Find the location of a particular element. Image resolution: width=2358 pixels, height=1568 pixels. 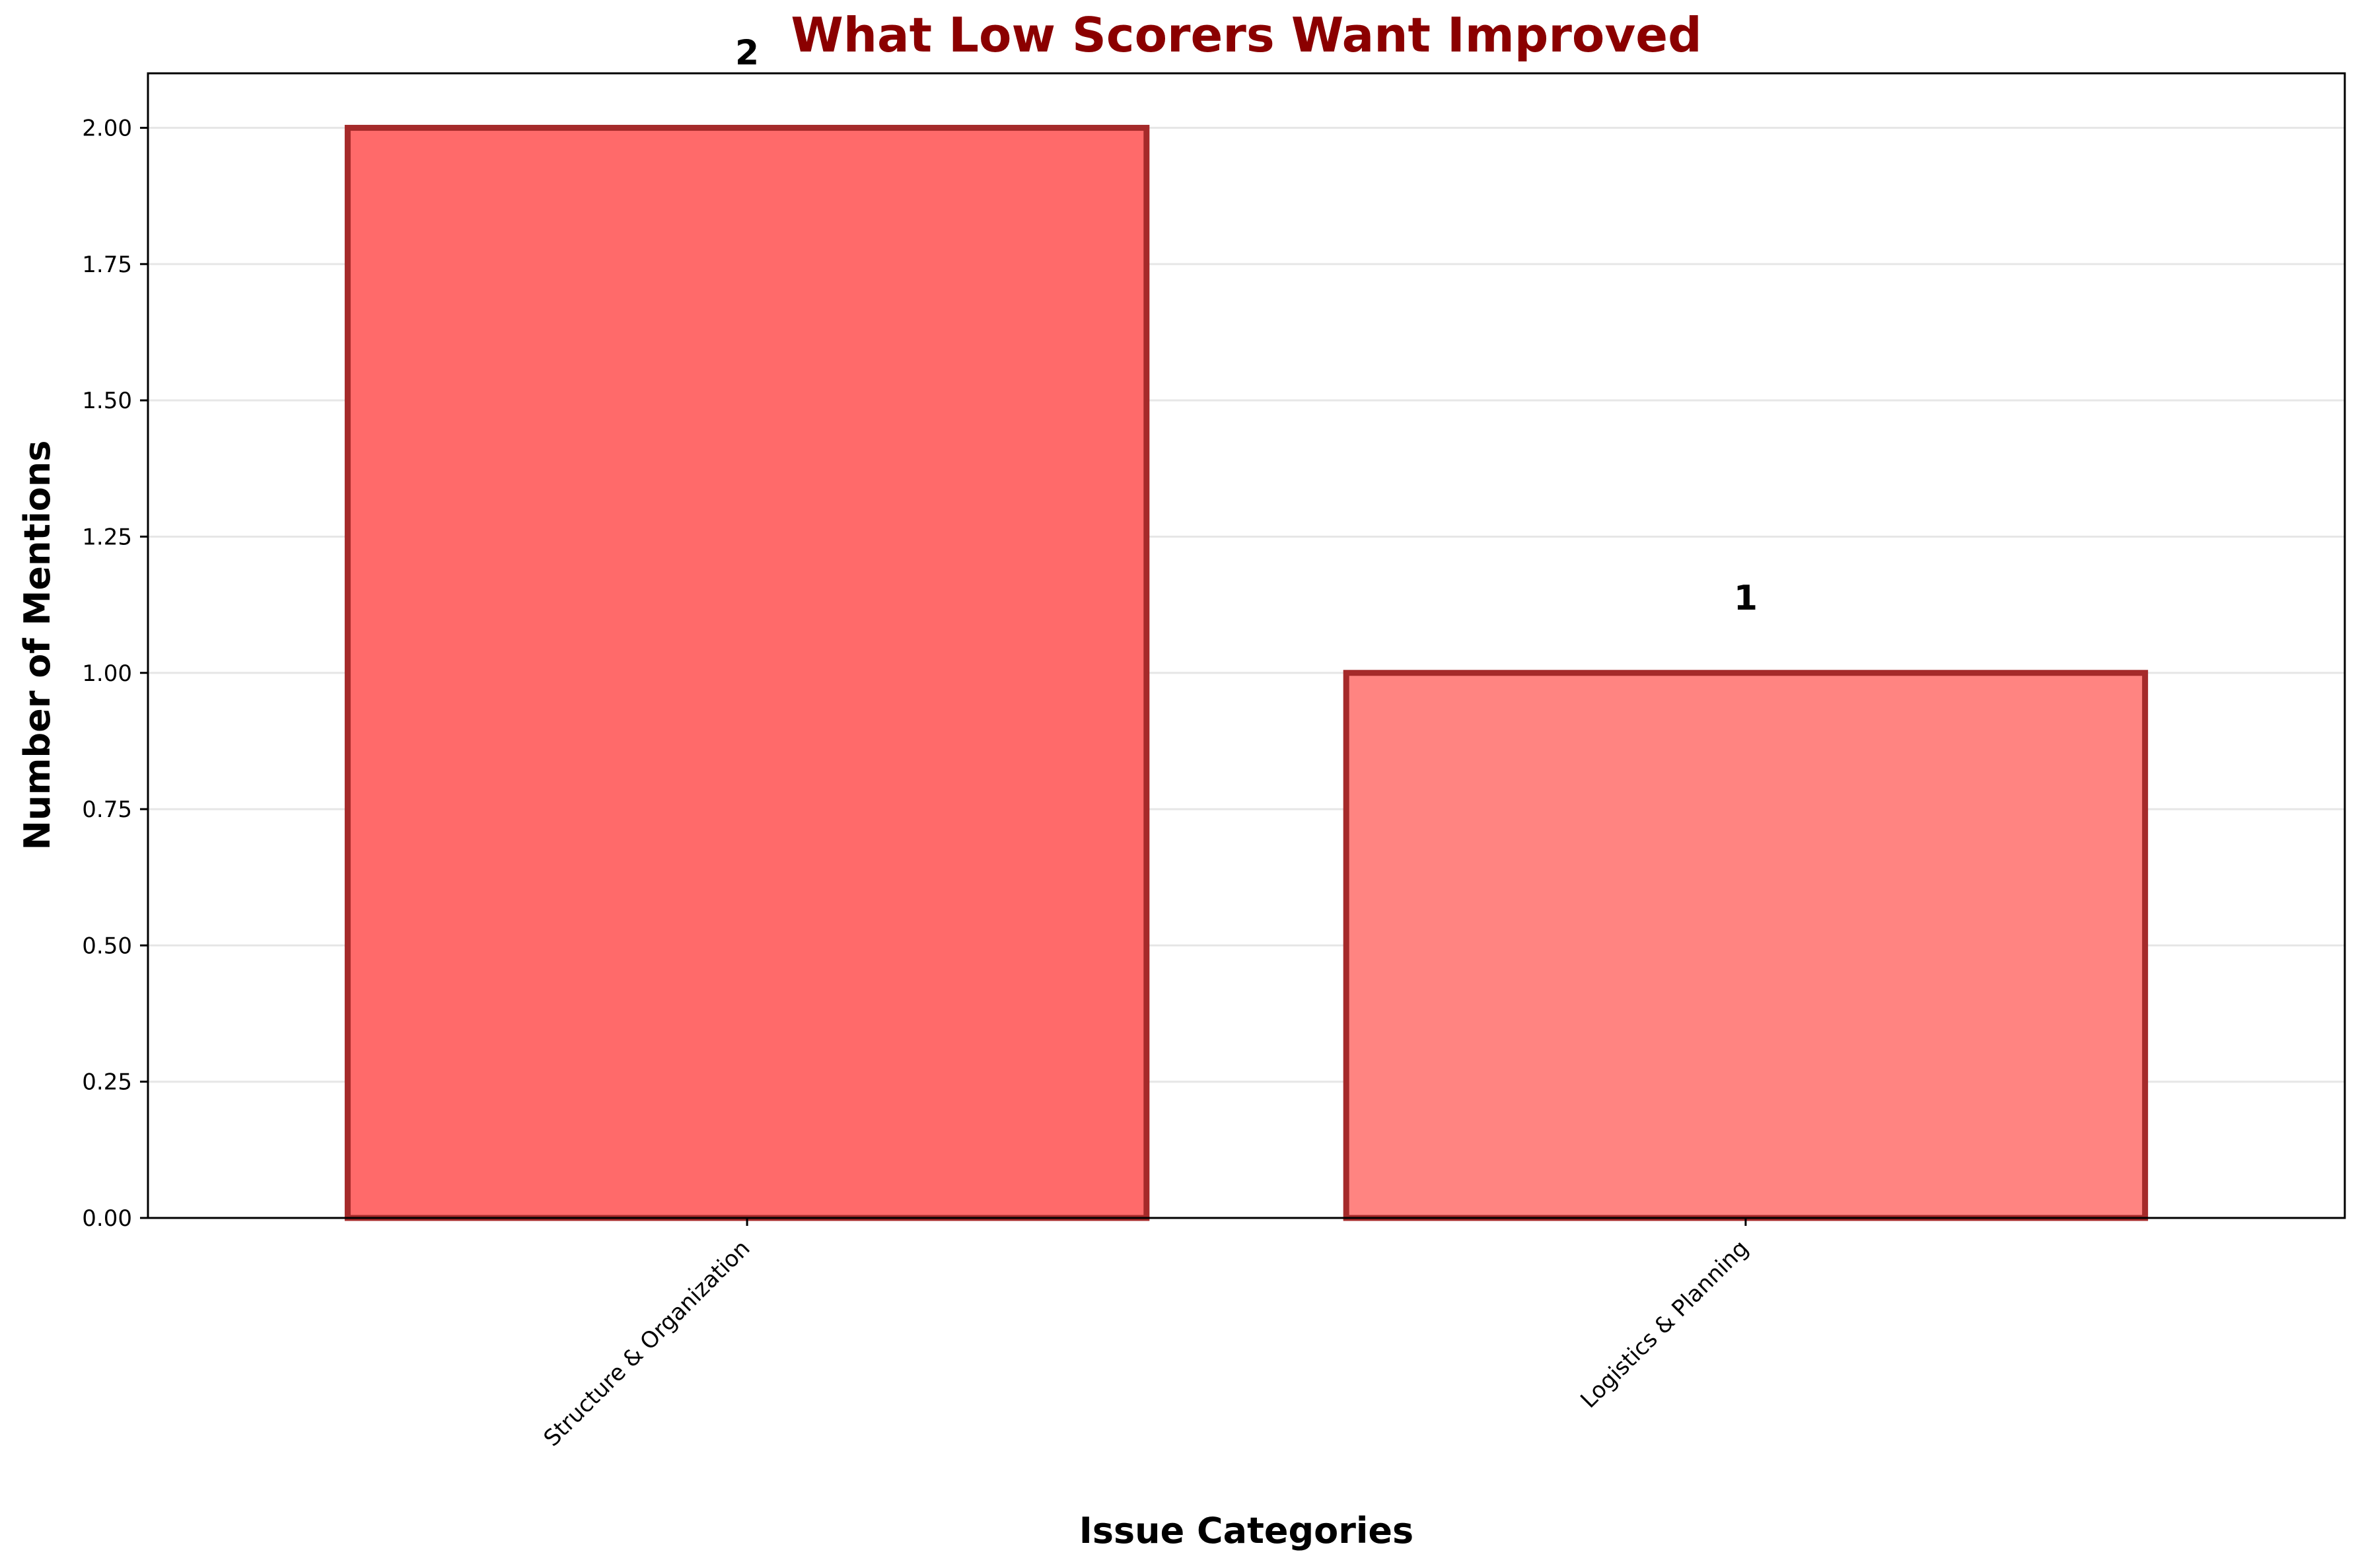

y-tick-label: 0.00 is located at coordinates (107, 1218).